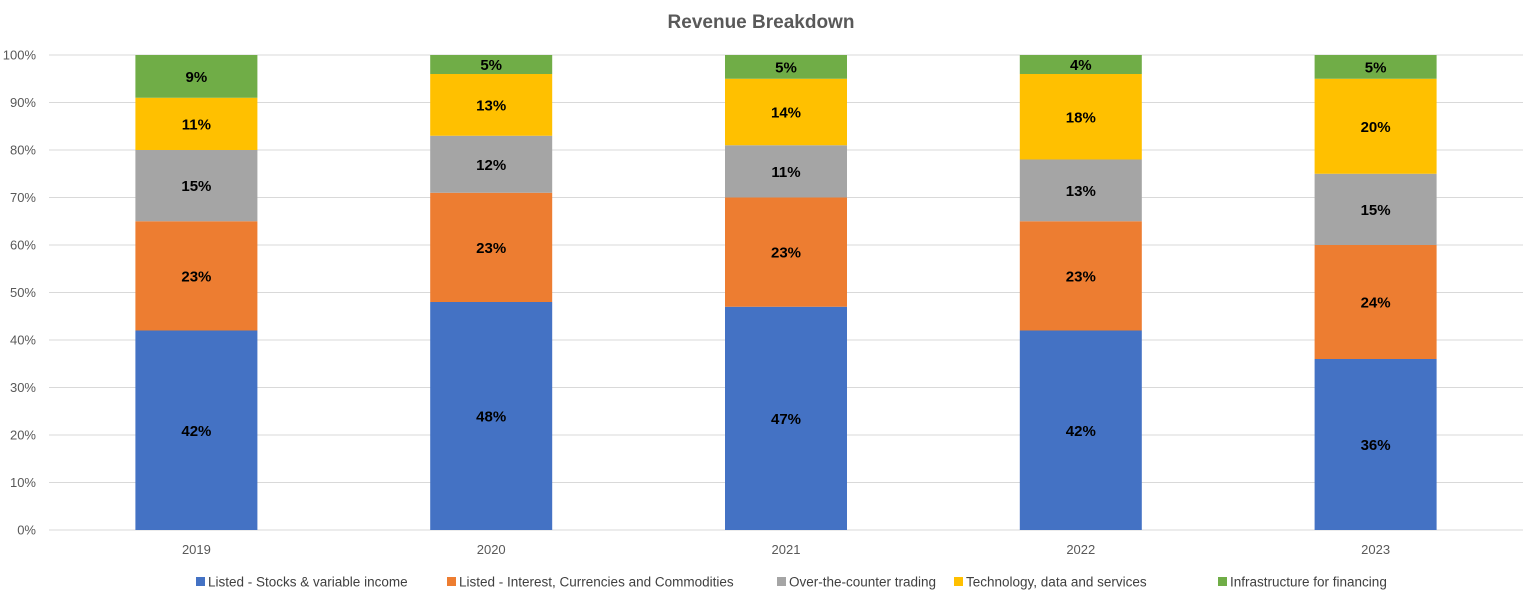 Image resolution: width=1523 pixels, height=601 pixels. I want to click on legend-item: Infrastructure for financing, so click(1302, 582).